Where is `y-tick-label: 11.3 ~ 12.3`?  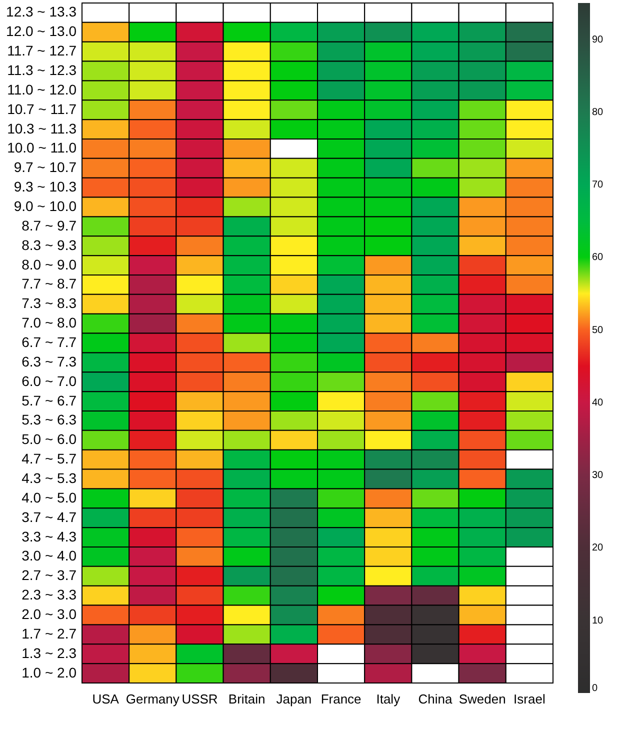 y-tick-label: 11.3 ~ 12.3 is located at coordinates (42, 70).